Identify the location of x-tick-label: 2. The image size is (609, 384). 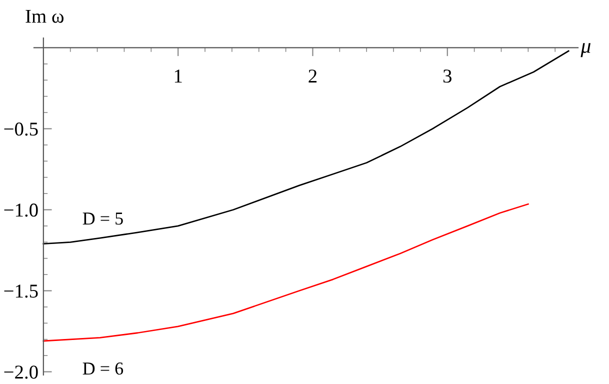
(312, 76).